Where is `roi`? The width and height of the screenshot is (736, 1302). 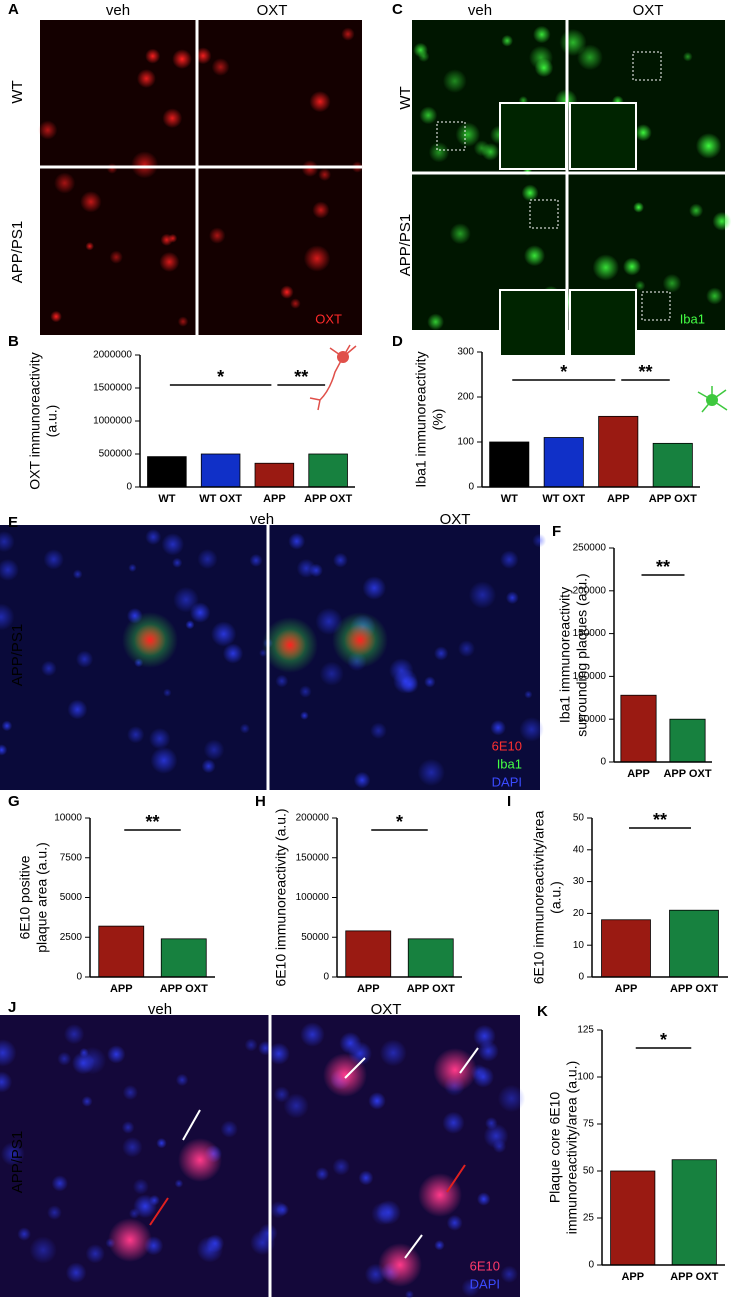 roi is located at coordinates (647, 66).